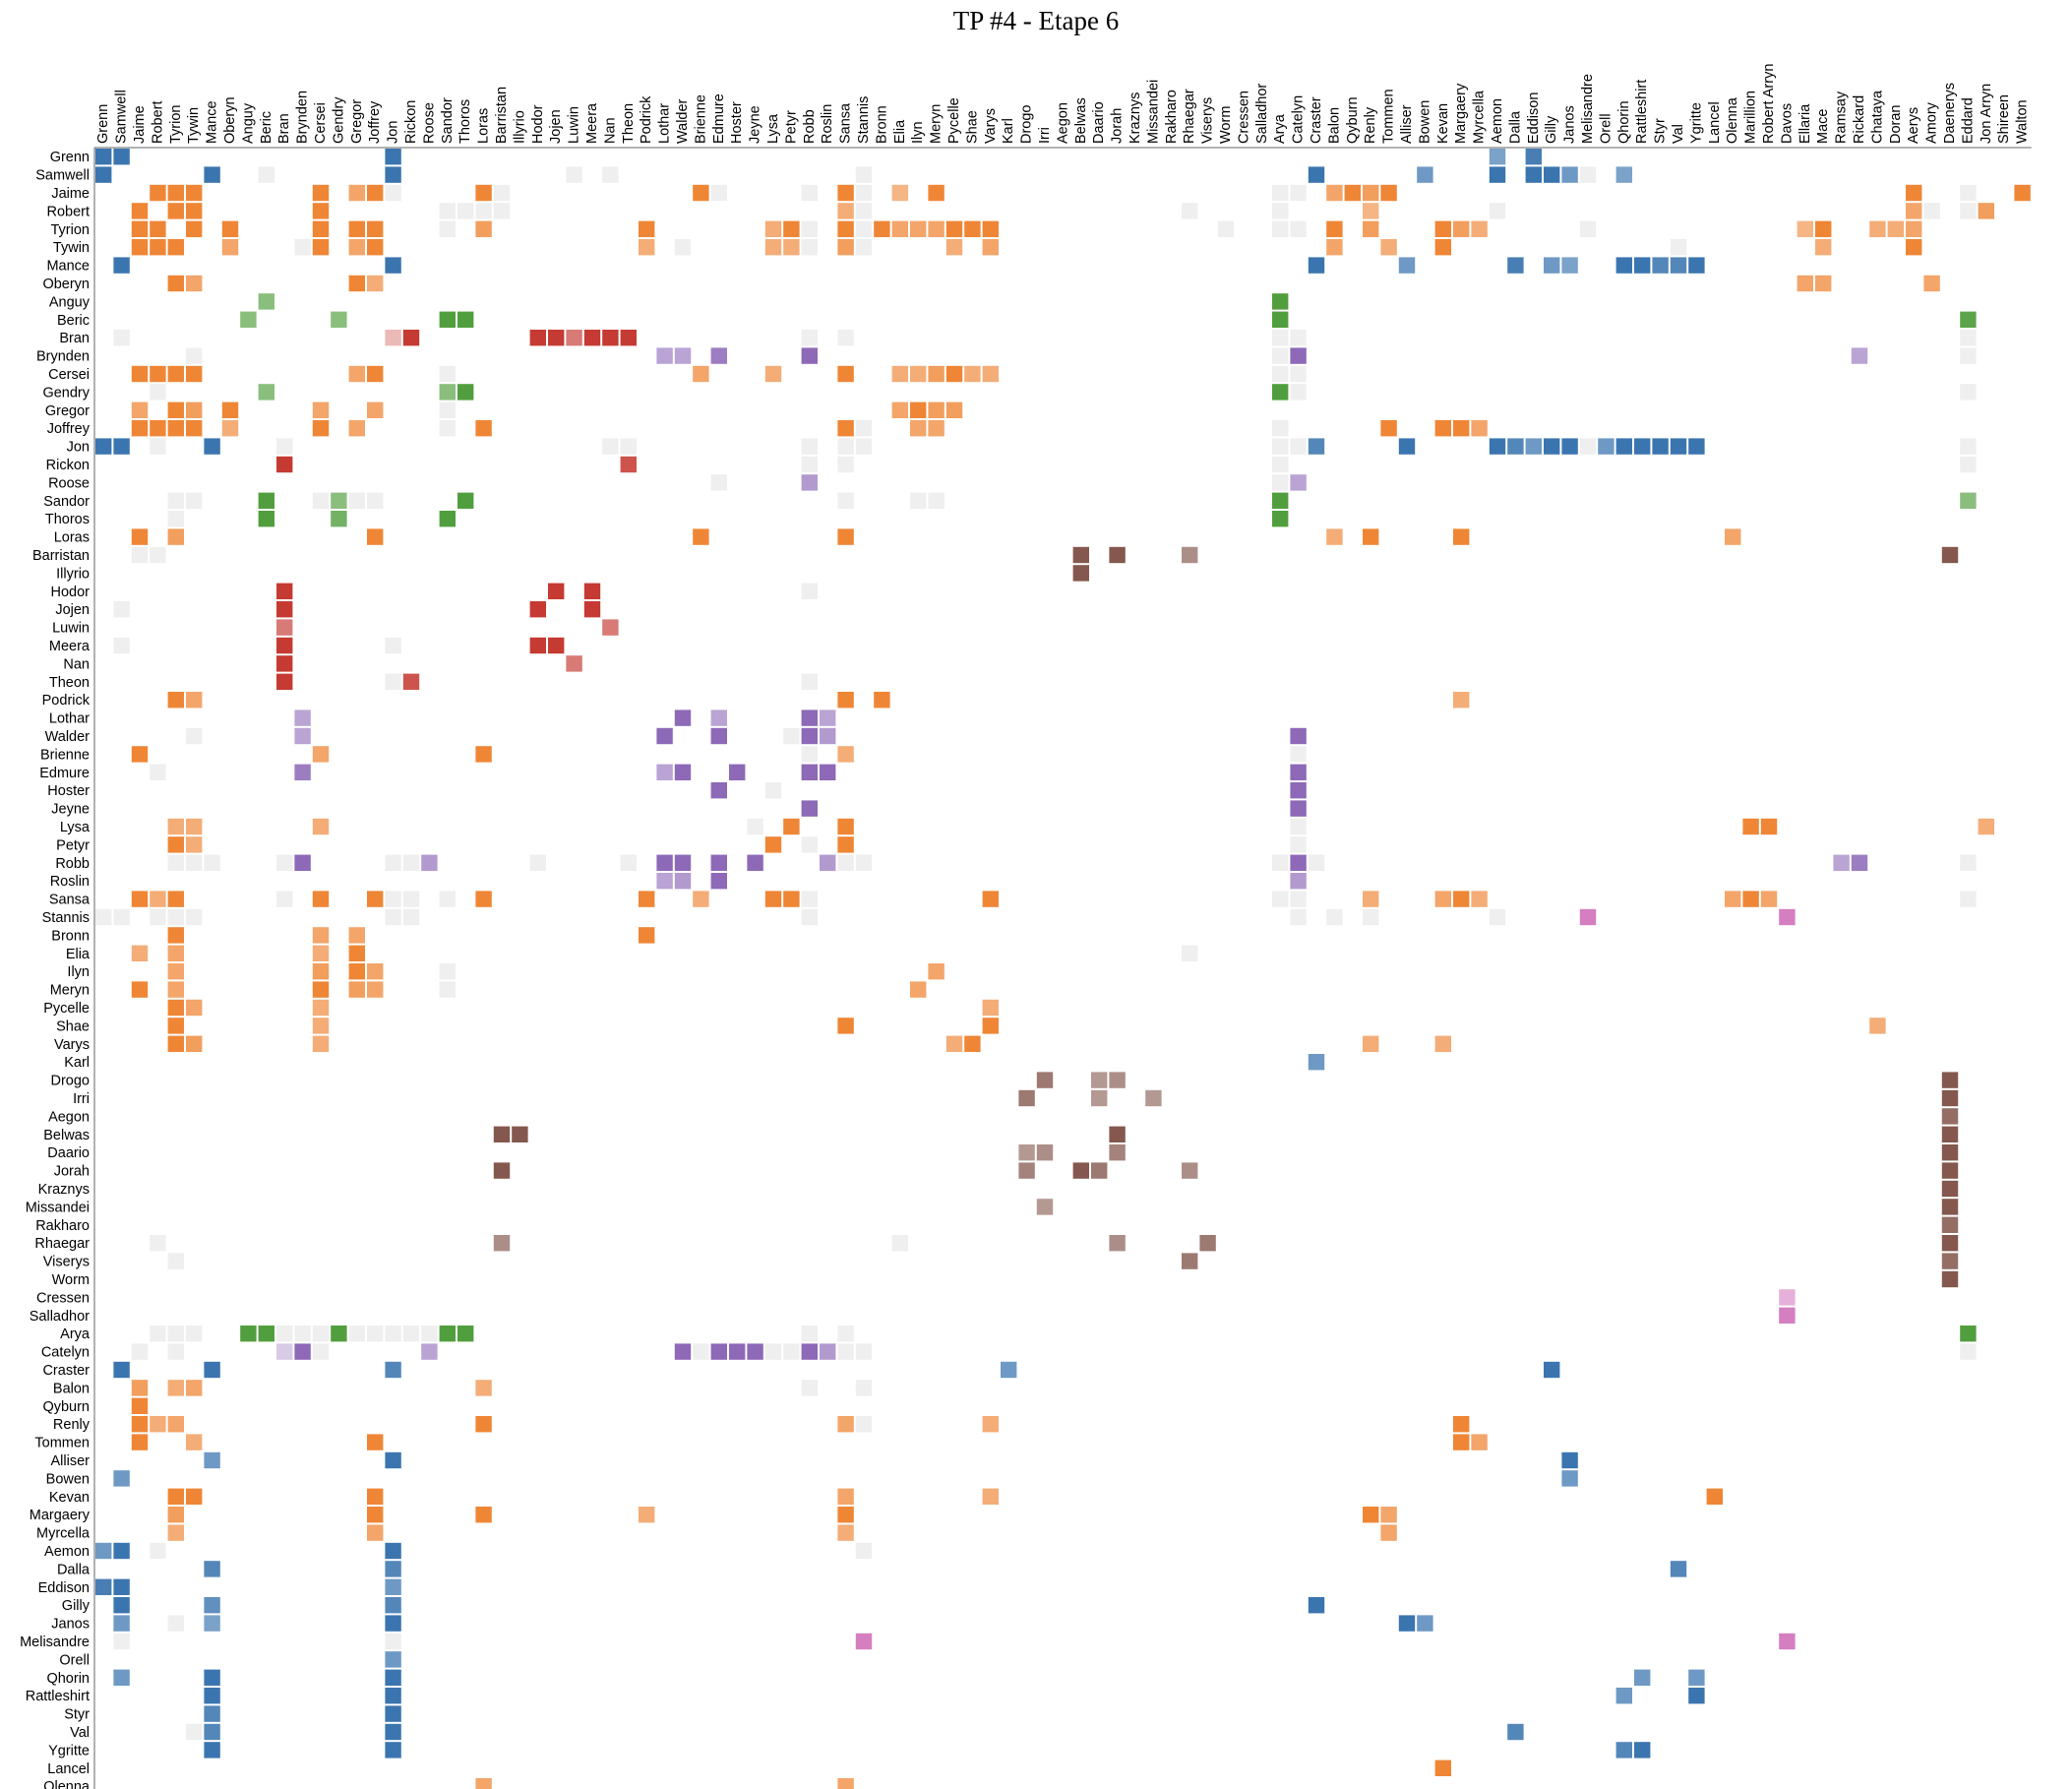  I want to click on column-label-gregor: Gregor, so click(357, 121).